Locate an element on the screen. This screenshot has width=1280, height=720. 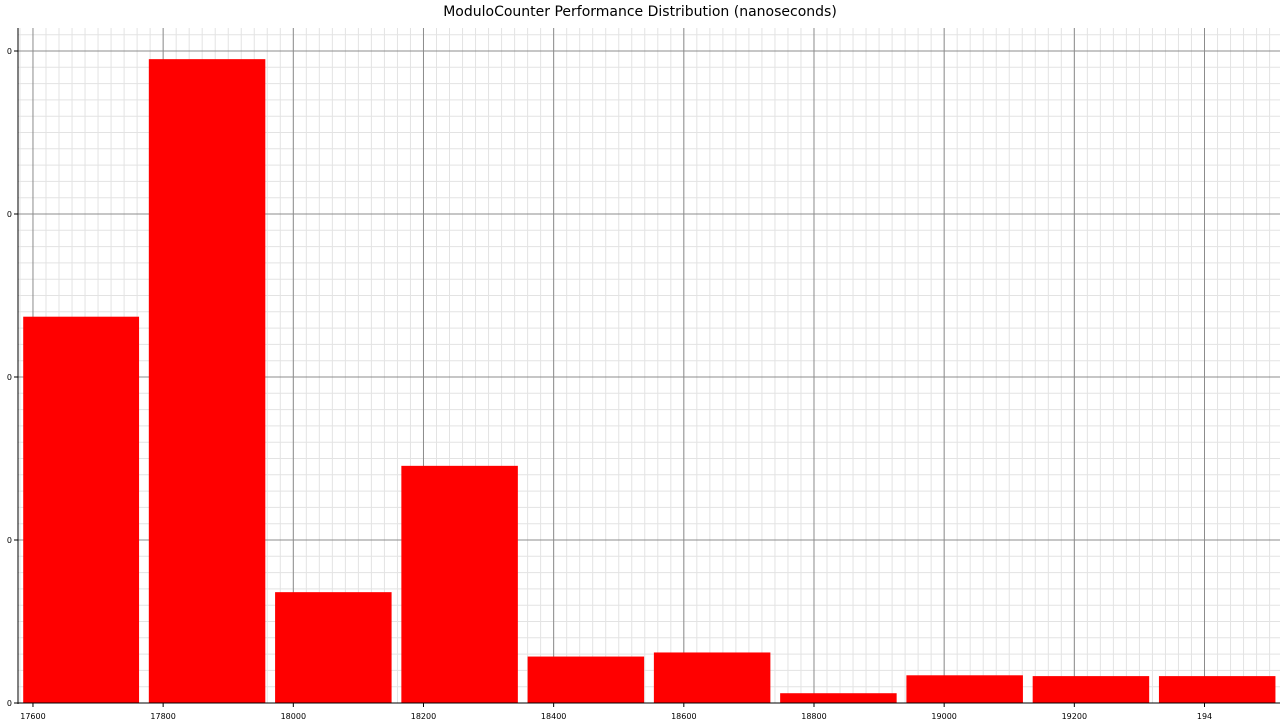
x-tick-label: 19000 is located at coordinates (943, 716).